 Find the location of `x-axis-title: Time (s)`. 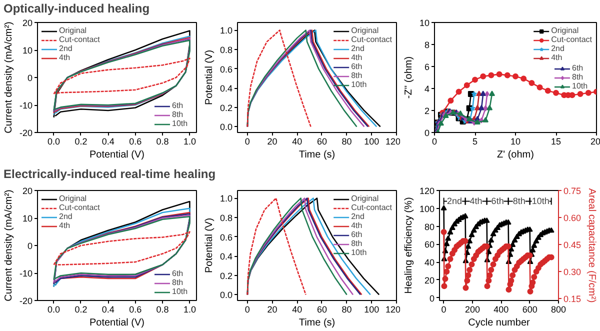

x-axis-title: Time (s) is located at coordinates (317, 323).